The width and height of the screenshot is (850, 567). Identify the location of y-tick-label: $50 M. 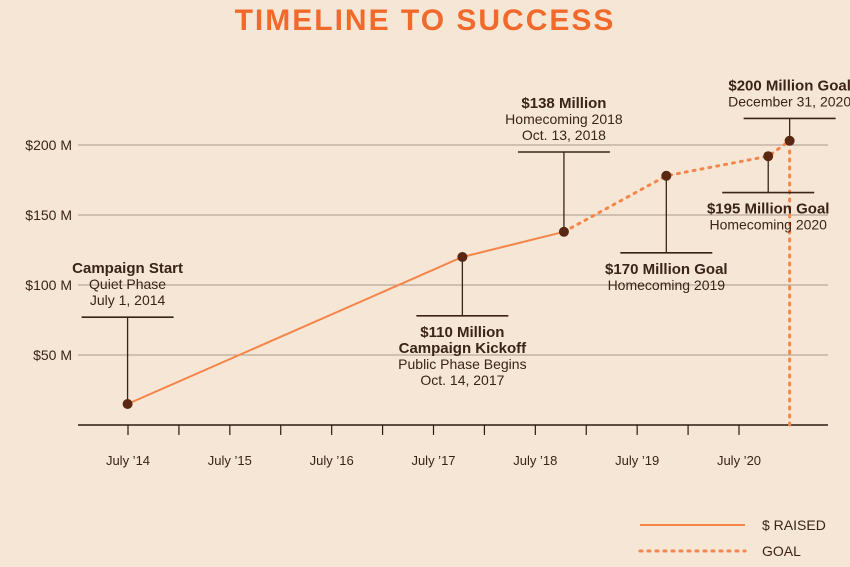
(52, 355).